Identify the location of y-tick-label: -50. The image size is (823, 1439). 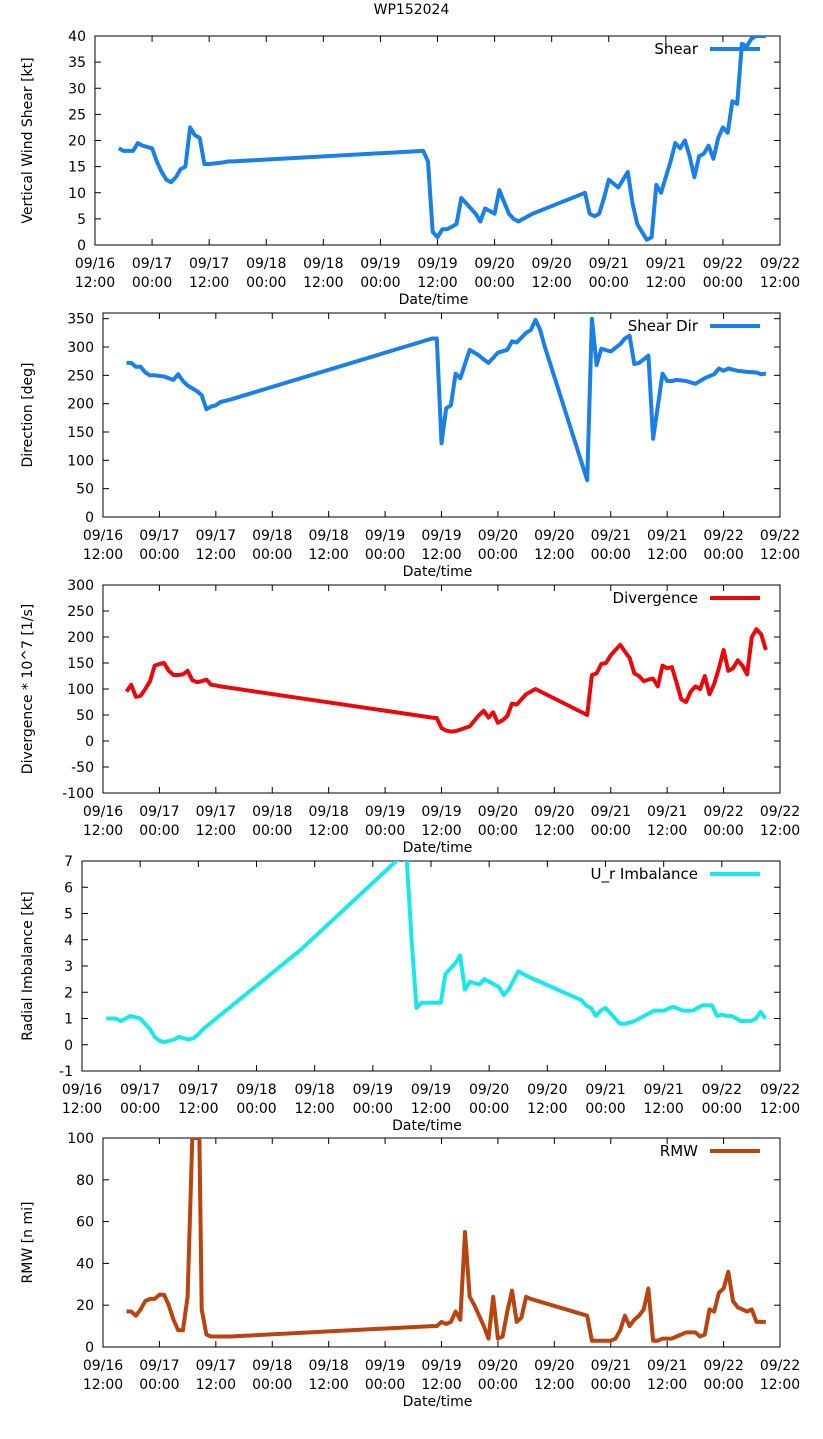
(82, 768).